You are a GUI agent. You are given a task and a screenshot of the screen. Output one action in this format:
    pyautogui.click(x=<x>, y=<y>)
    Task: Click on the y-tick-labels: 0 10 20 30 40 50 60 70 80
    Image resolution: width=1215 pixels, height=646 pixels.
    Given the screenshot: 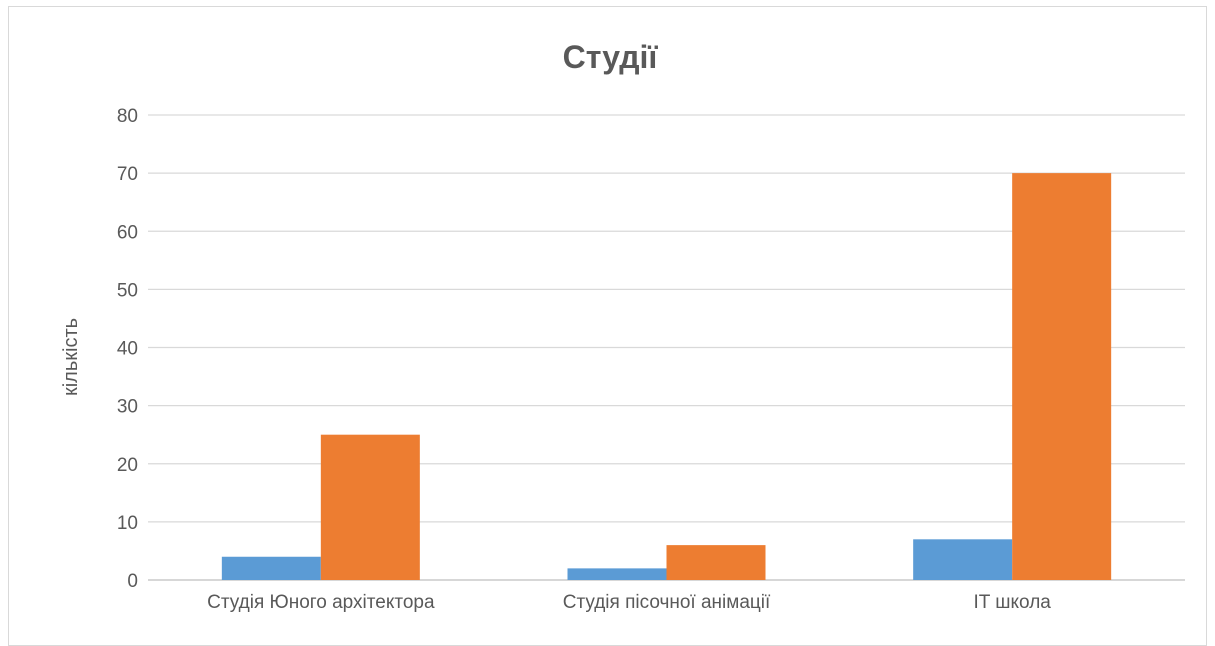 What is the action you would take?
    pyautogui.click(x=127, y=349)
    